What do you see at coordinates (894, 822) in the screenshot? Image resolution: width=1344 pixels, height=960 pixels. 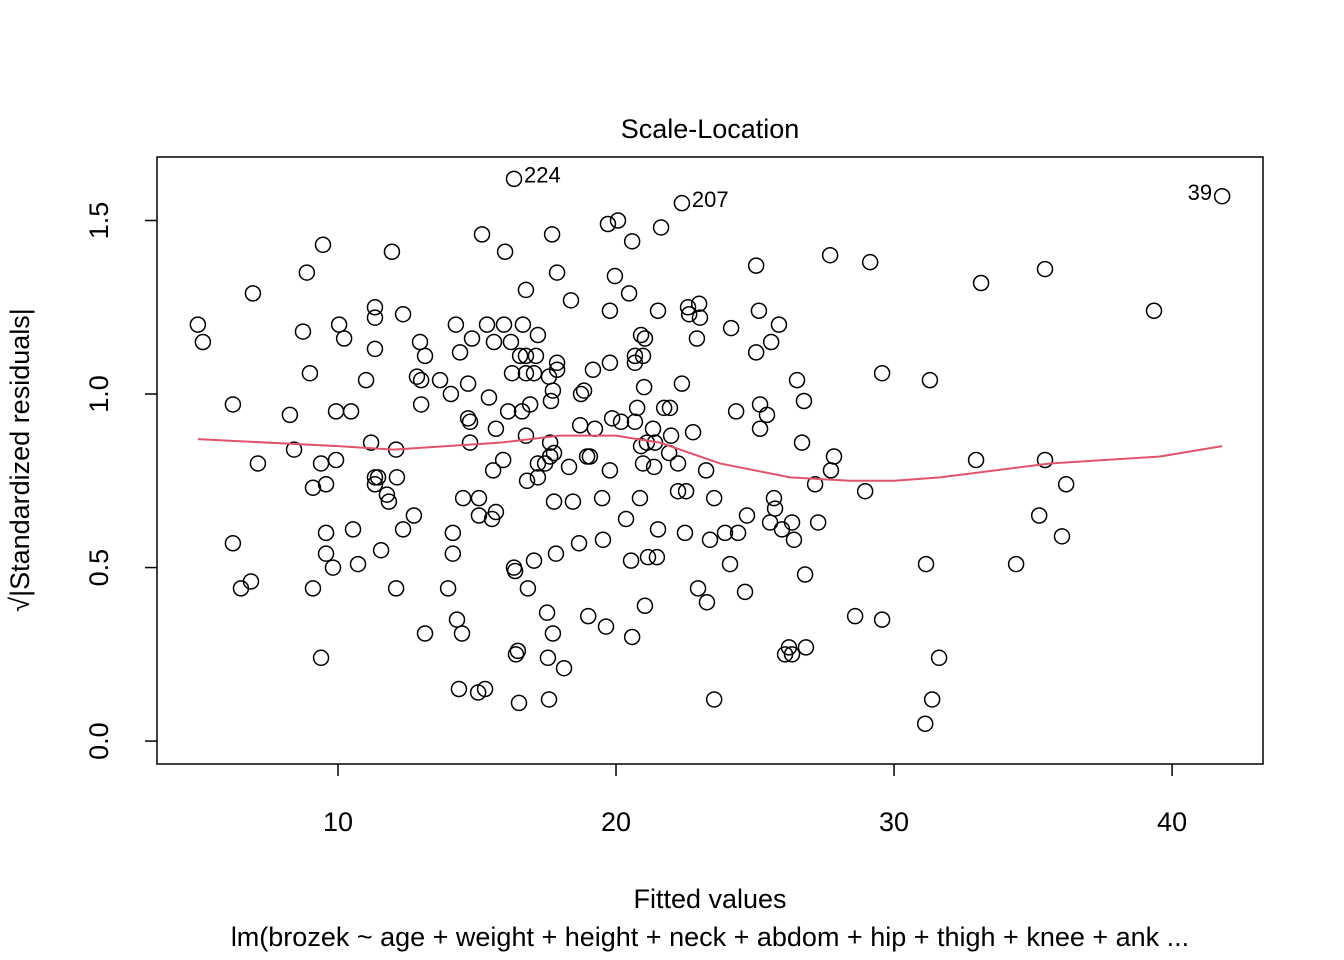 I see `x-tick-label: 30` at bounding box center [894, 822].